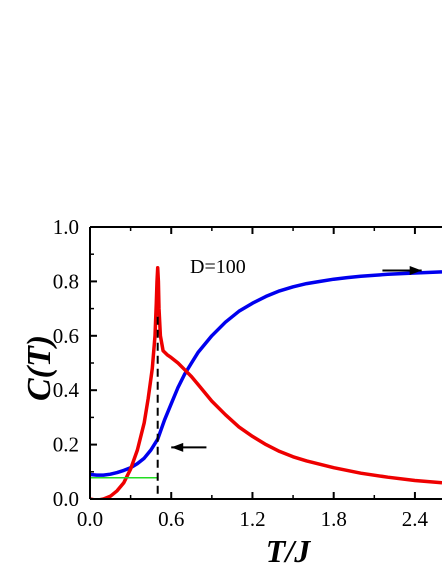  I want to click on y-tick-label: 0.6, so click(66, 336).